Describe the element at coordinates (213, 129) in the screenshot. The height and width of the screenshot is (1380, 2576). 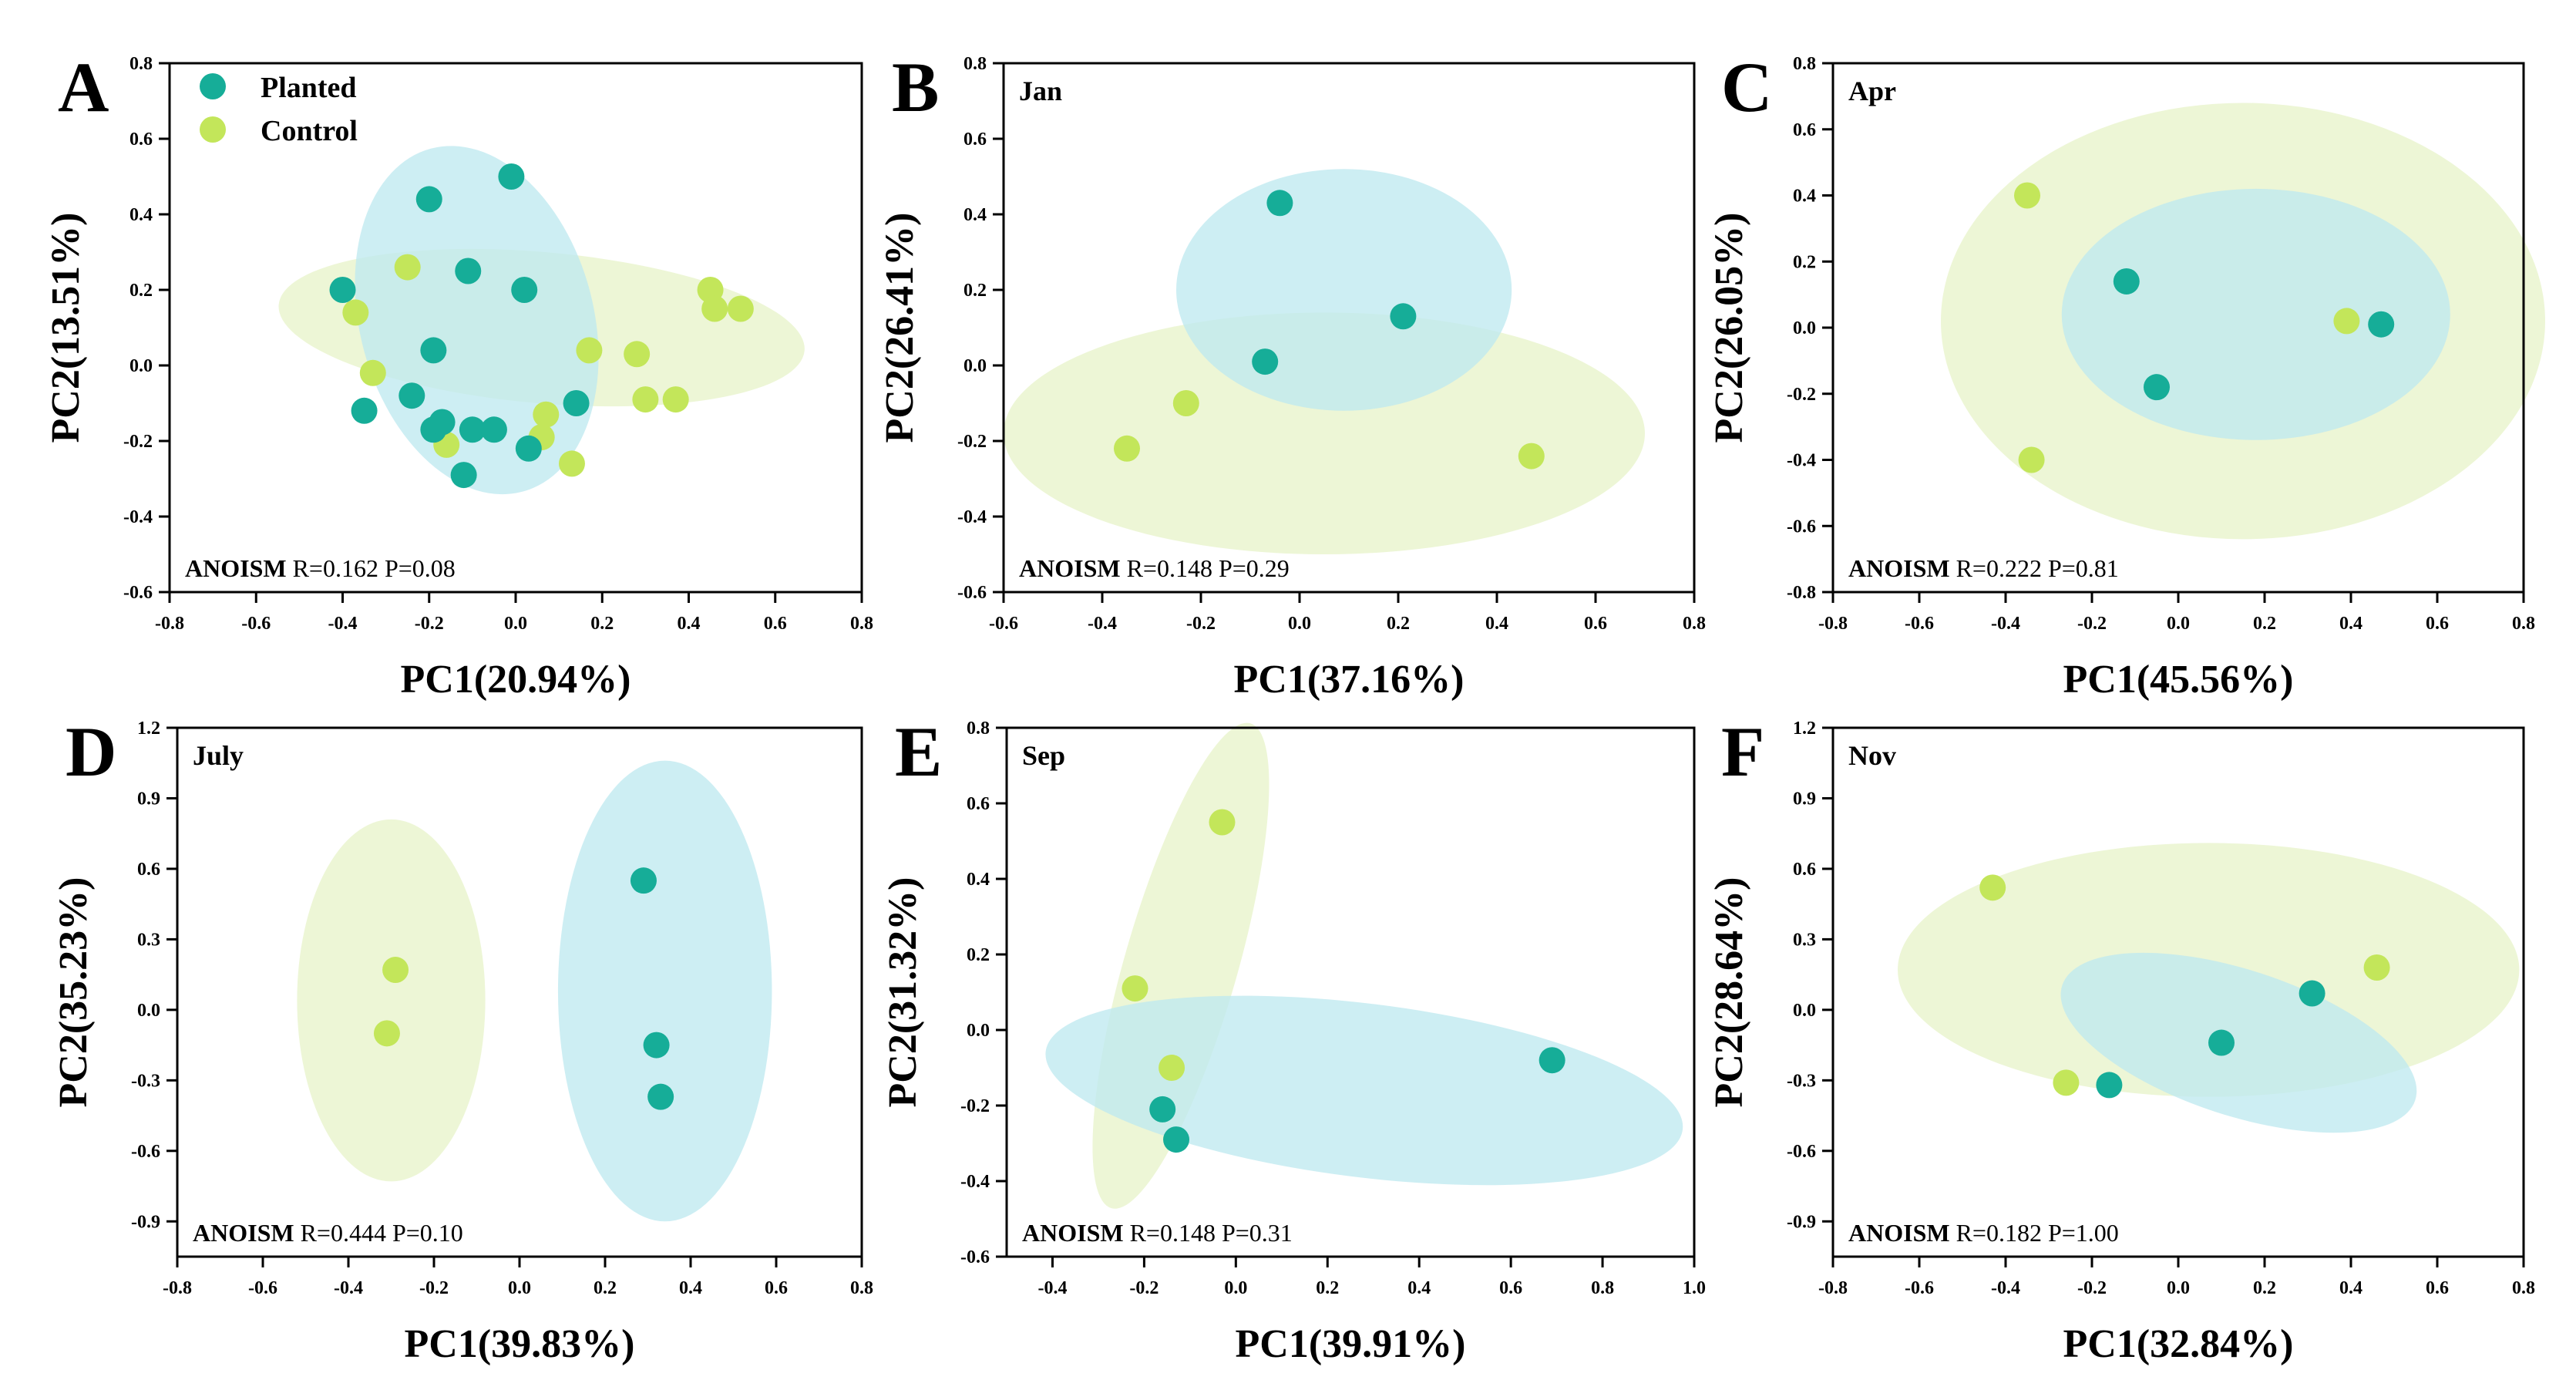
I see `legend-control-marker` at that location.